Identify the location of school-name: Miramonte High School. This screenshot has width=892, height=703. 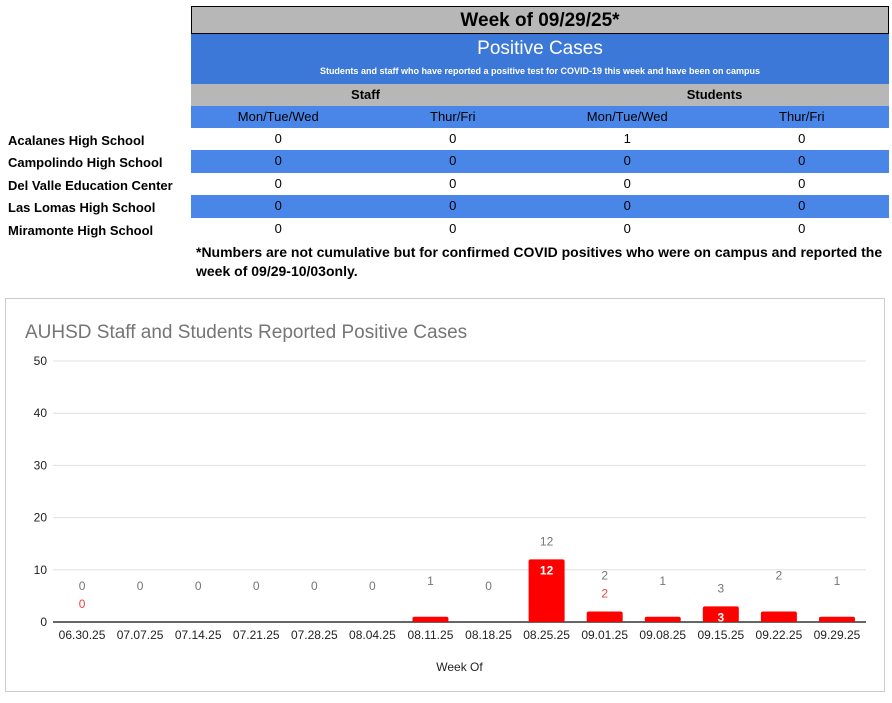
(81, 230).